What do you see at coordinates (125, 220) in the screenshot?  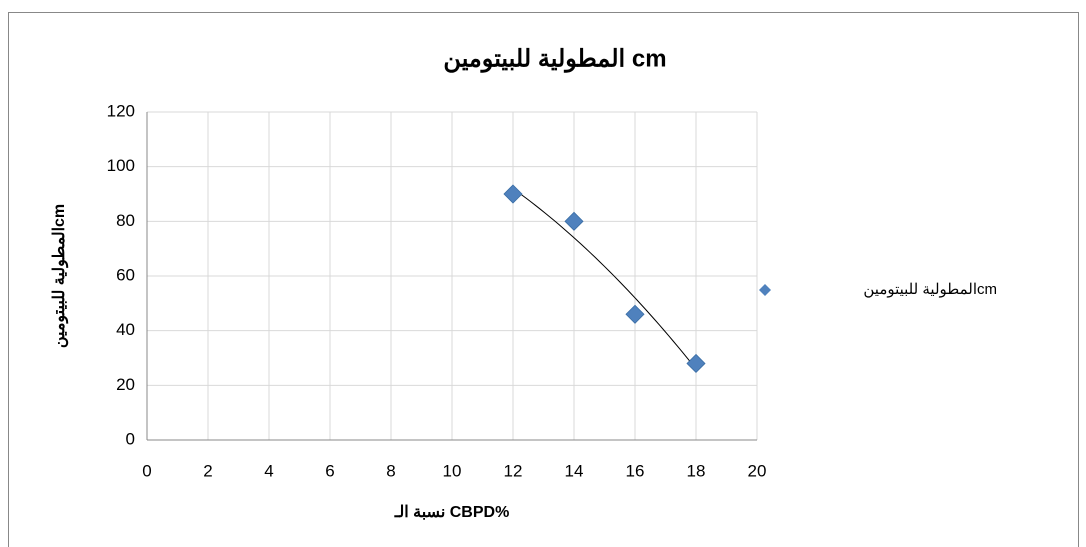 I see `y-tick-label: 80` at bounding box center [125, 220].